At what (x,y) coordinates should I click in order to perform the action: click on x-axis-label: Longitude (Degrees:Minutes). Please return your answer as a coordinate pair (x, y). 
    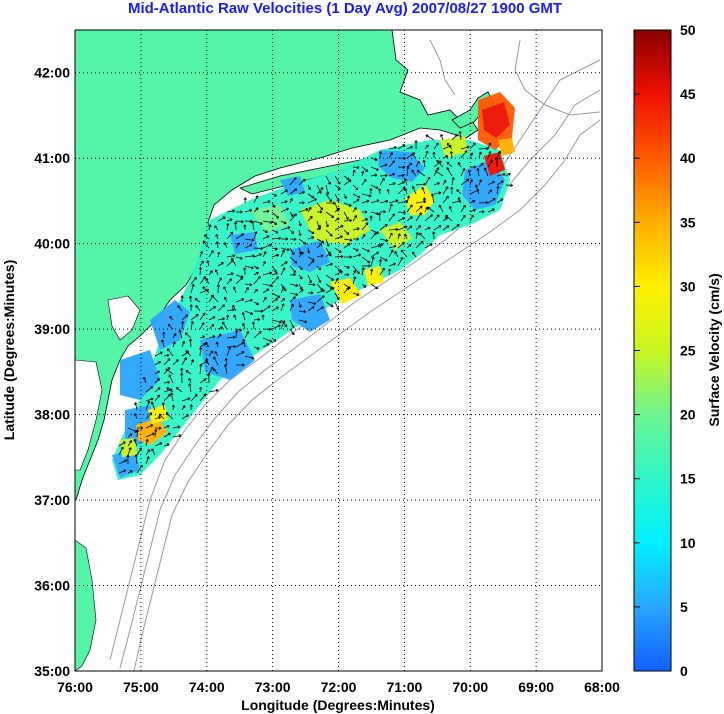
    Looking at the image, I should click on (338, 705).